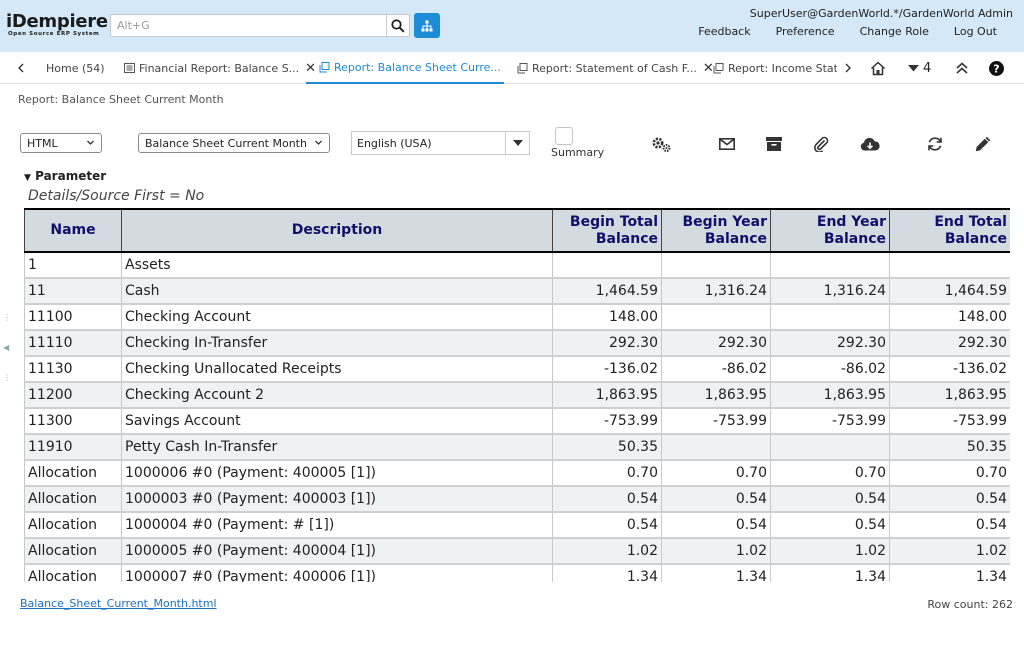  Describe the element at coordinates (830, 447) in the screenshot. I see `cell-end-year` at that location.